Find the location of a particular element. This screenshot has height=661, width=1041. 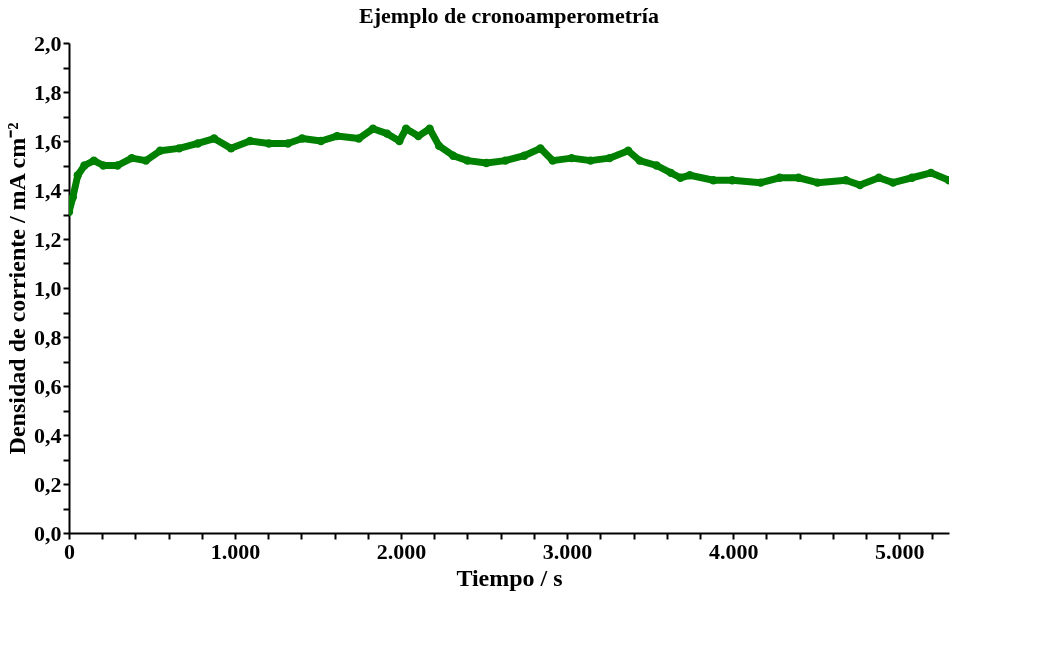

x-axis-title: Tiempo / s is located at coordinates (509, 577).